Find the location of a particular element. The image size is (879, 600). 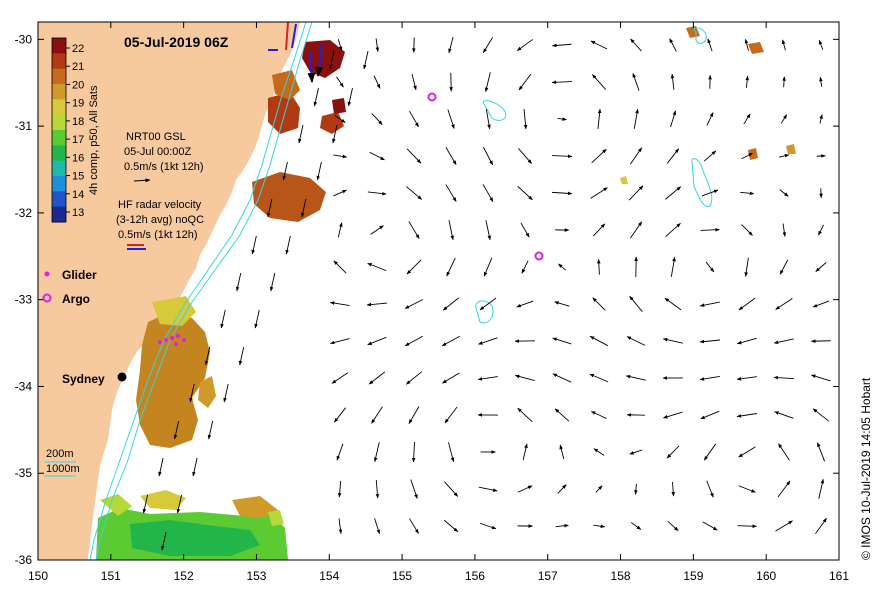

x-tick-label: 156 is located at coordinates (475, 576).